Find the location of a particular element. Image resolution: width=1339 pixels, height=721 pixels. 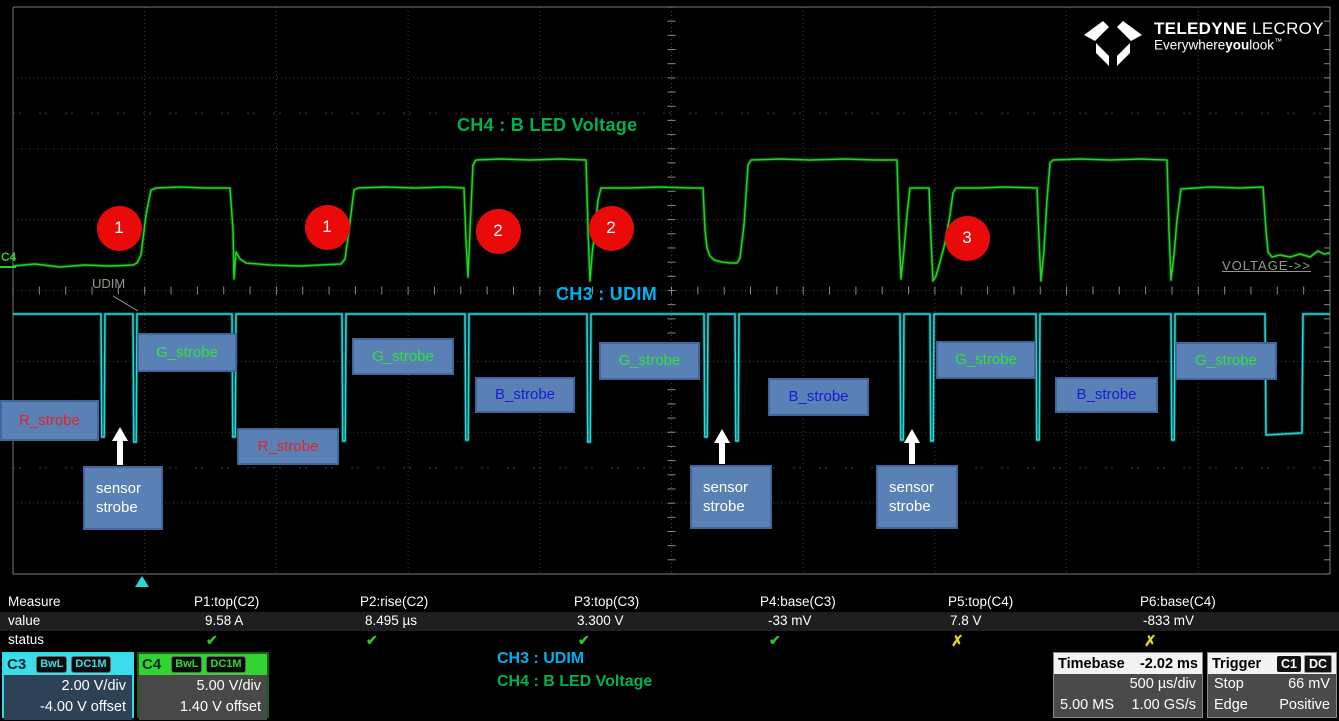

trigger-source-badge: C1 is located at coordinates (1288, 663).